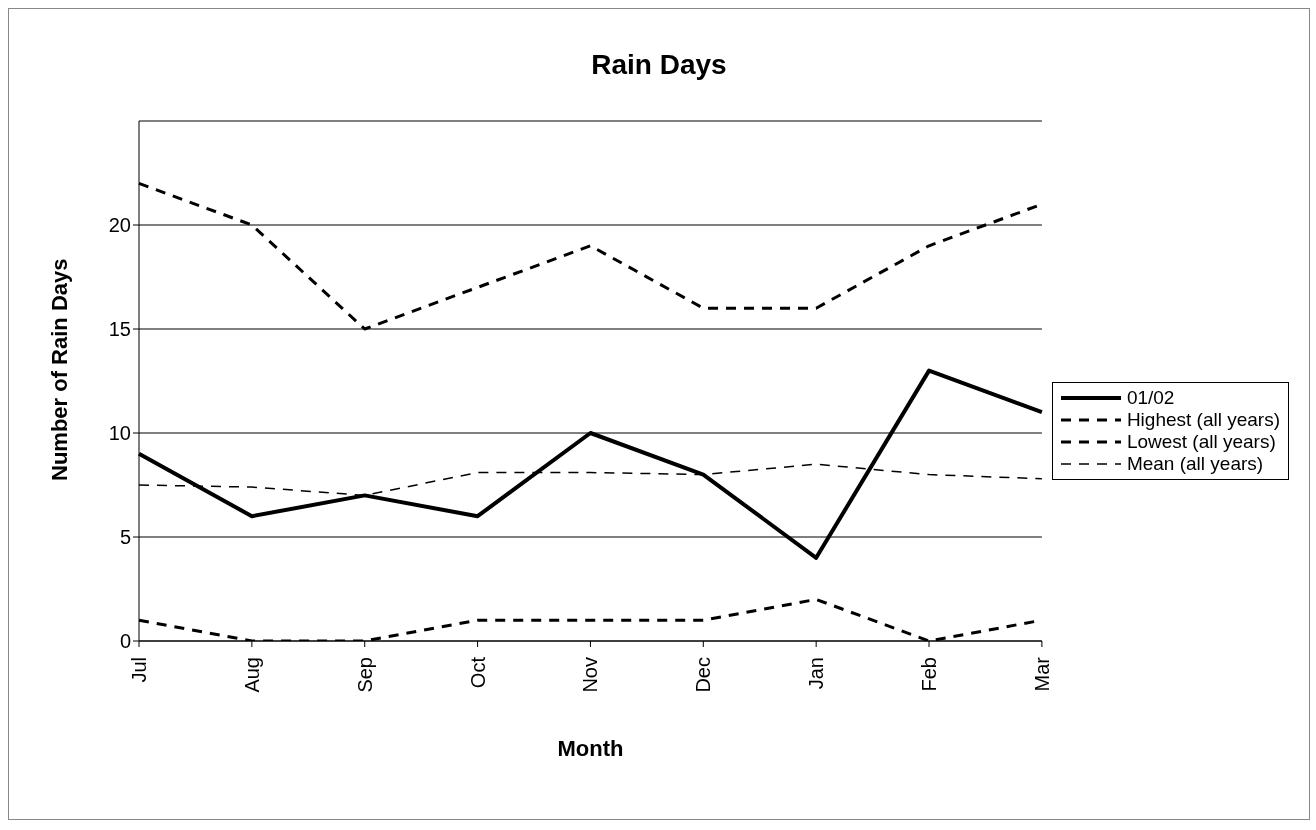 This screenshot has width=1316, height=830. I want to click on x-tick-label: Dec, so click(703, 675).